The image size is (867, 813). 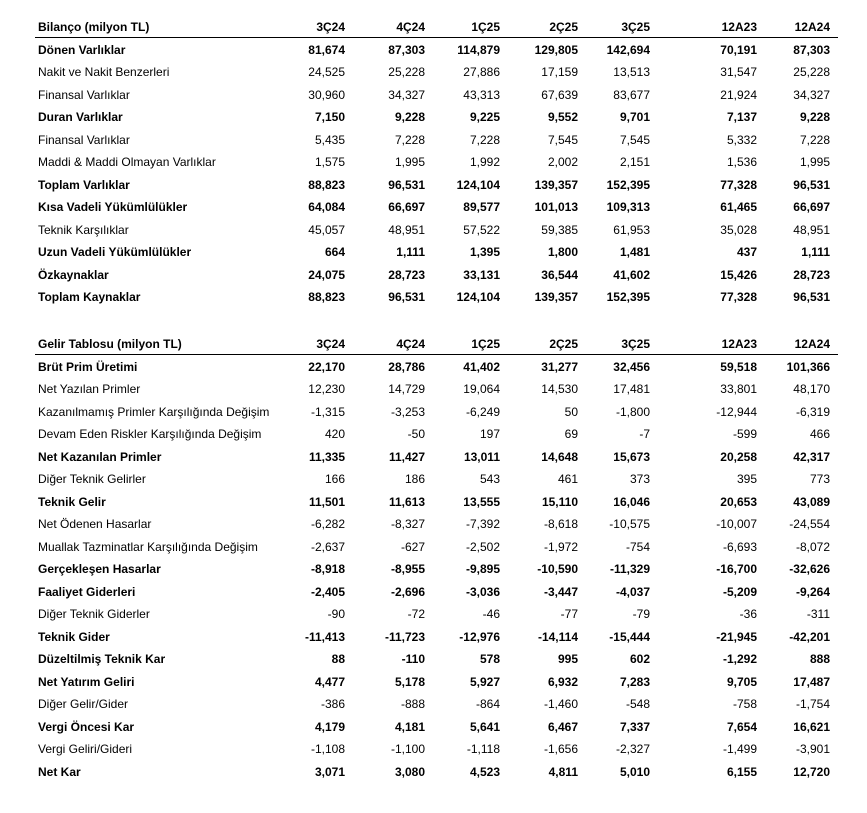 I want to click on cell-value: -11,329, so click(x=629, y=569).